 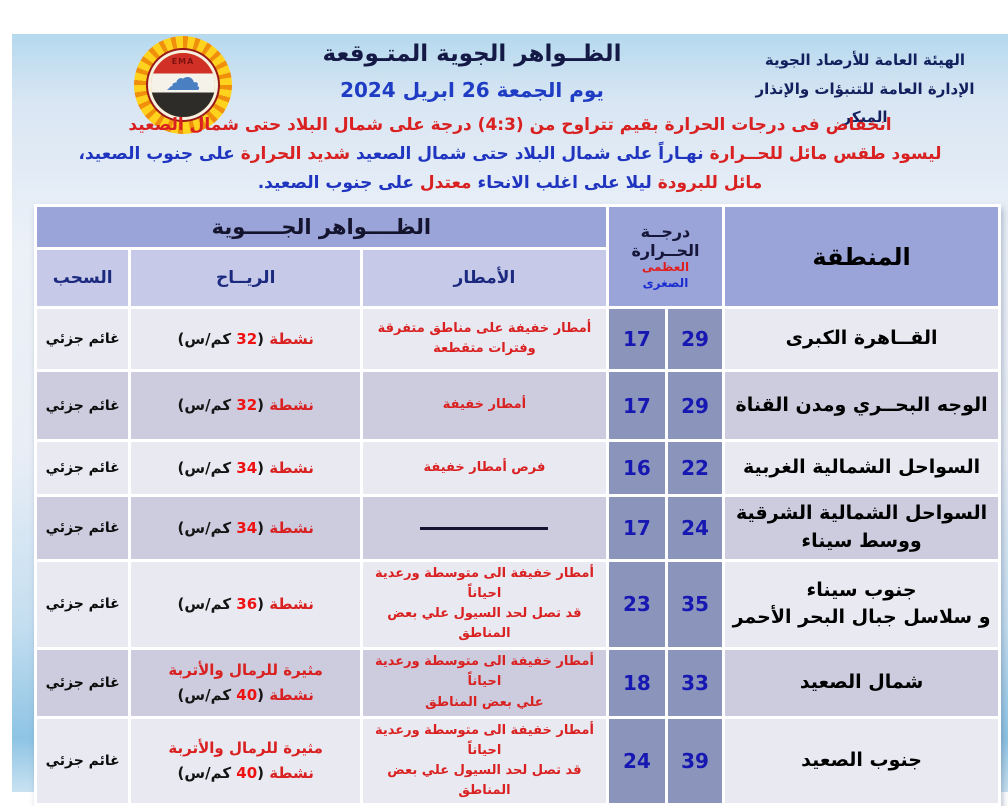 What do you see at coordinates (861, 404) in the screenshot?
I see `region-name: الوجه البحــري ومدن القناة` at bounding box center [861, 404].